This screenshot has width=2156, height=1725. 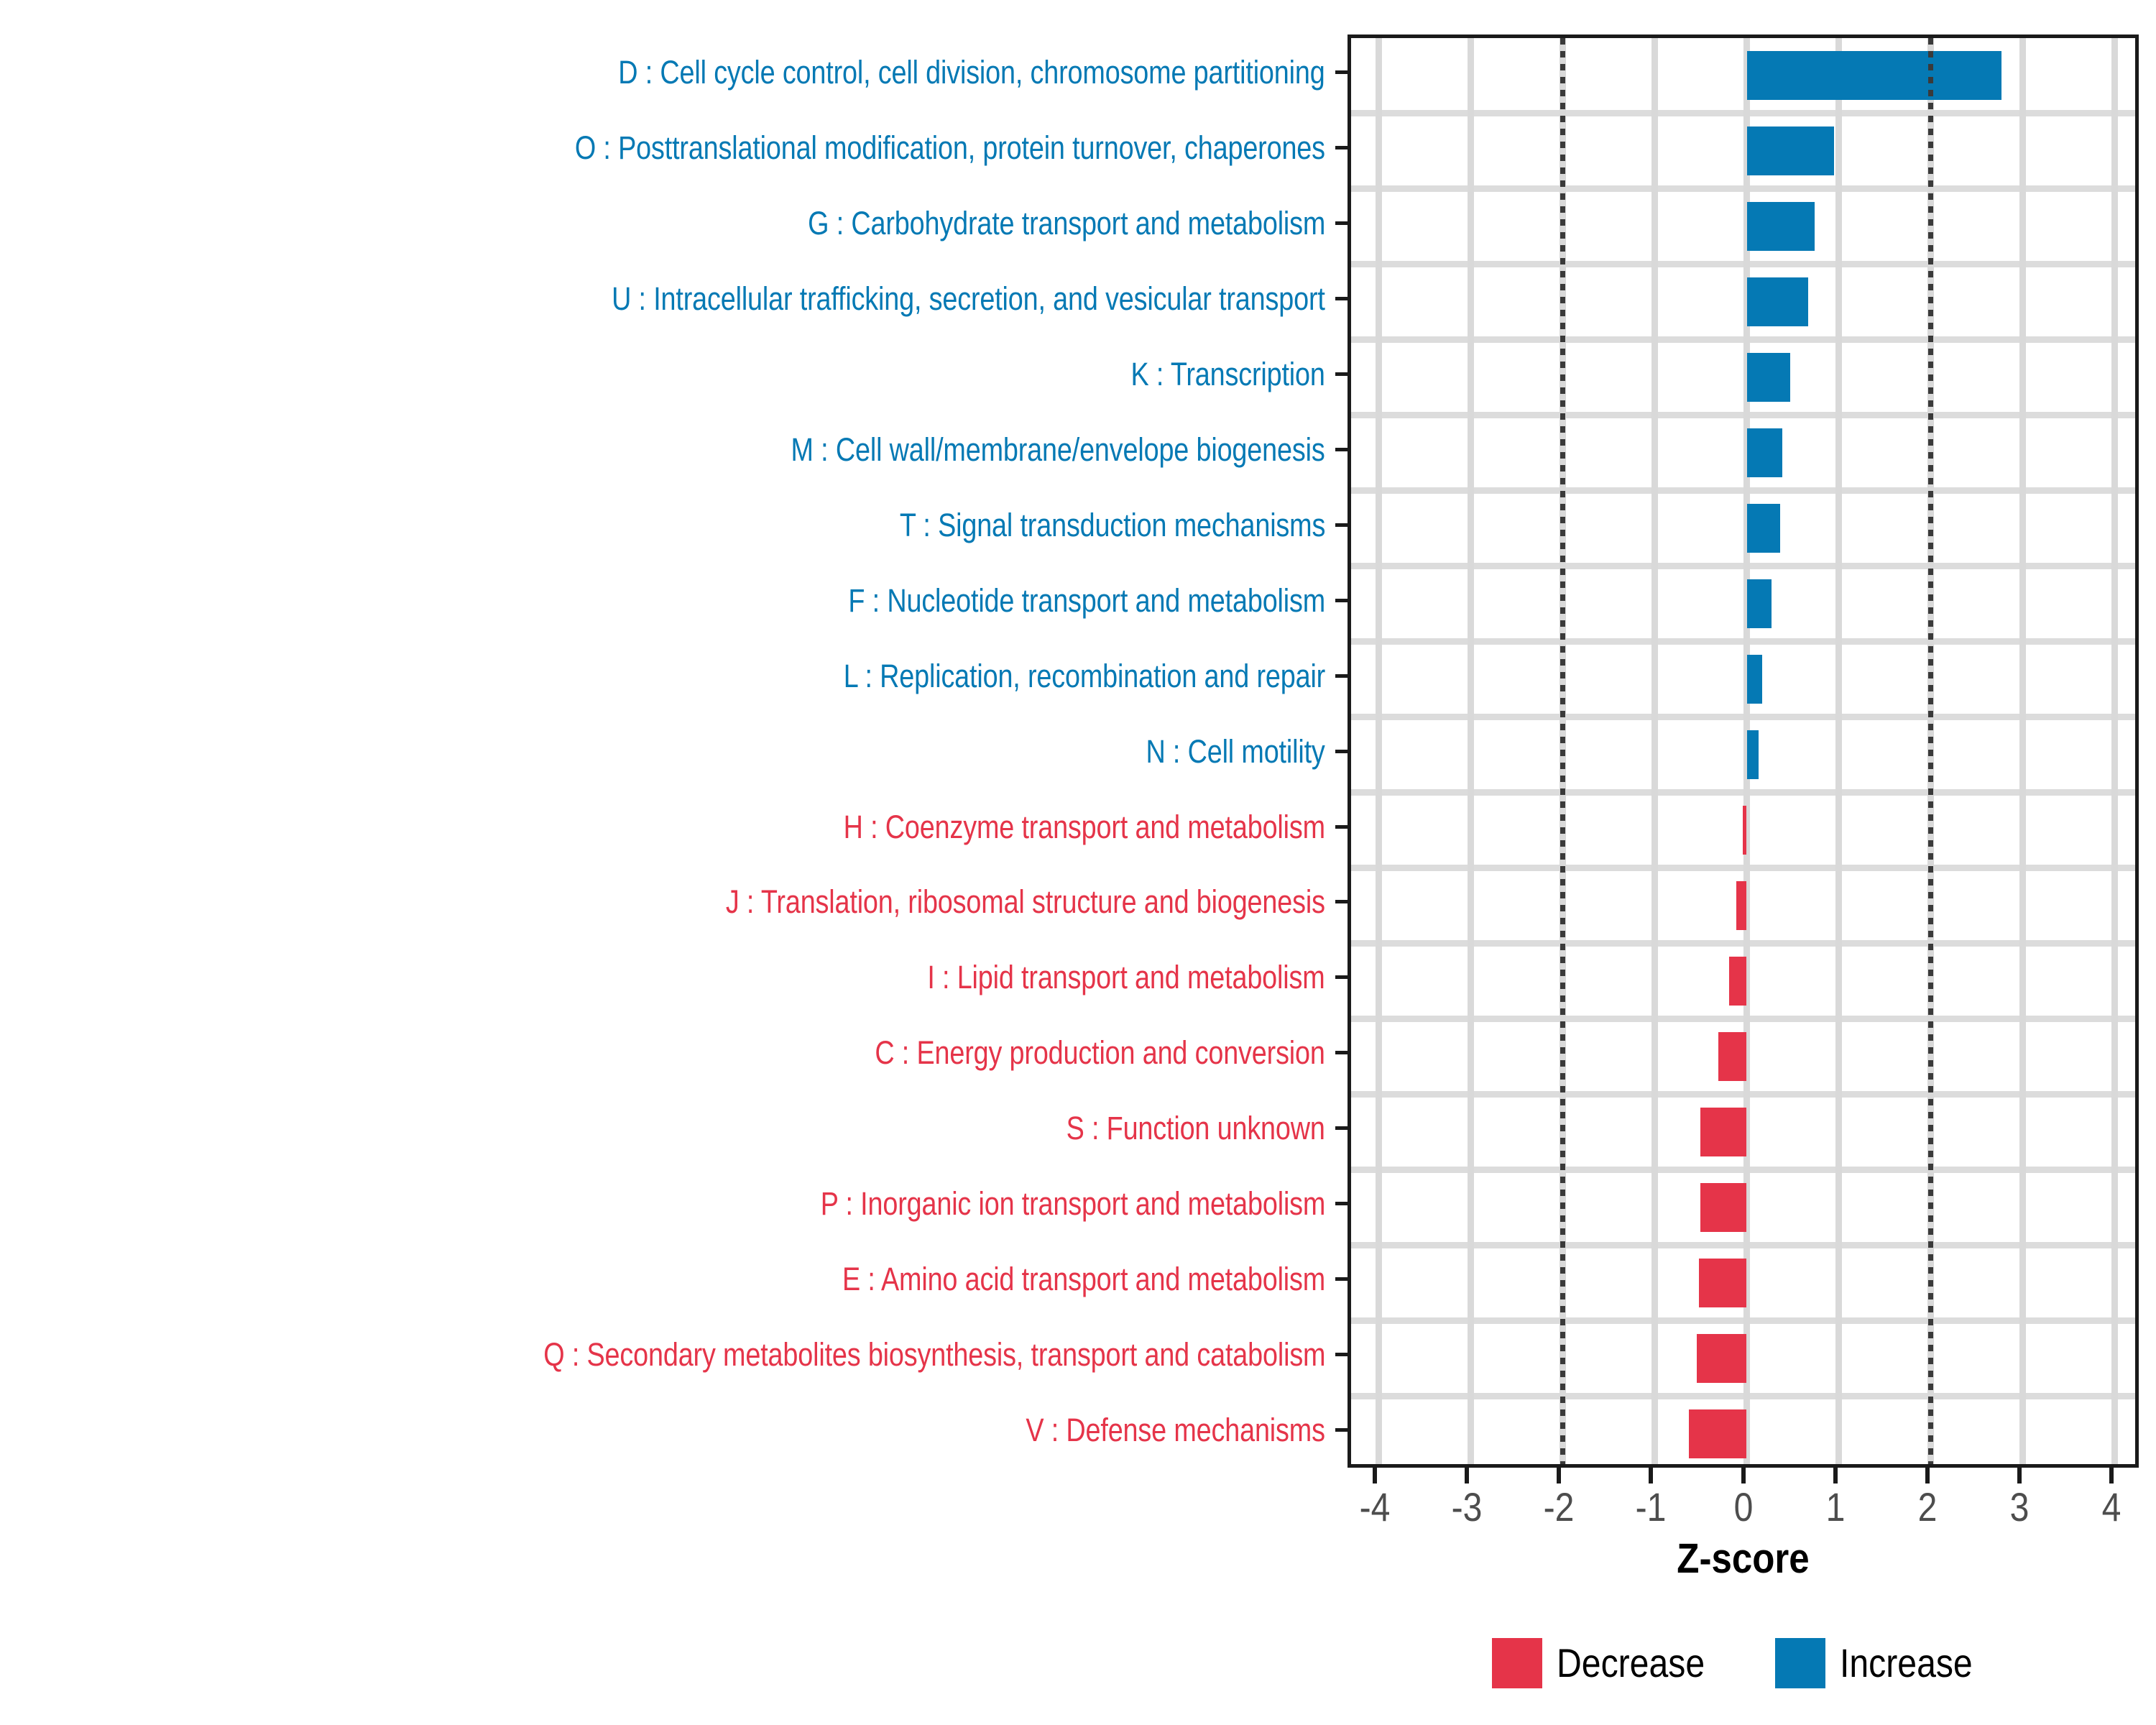 I want to click on y-axis-category-label-row: K : Transcription, so click(x=668, y=374).